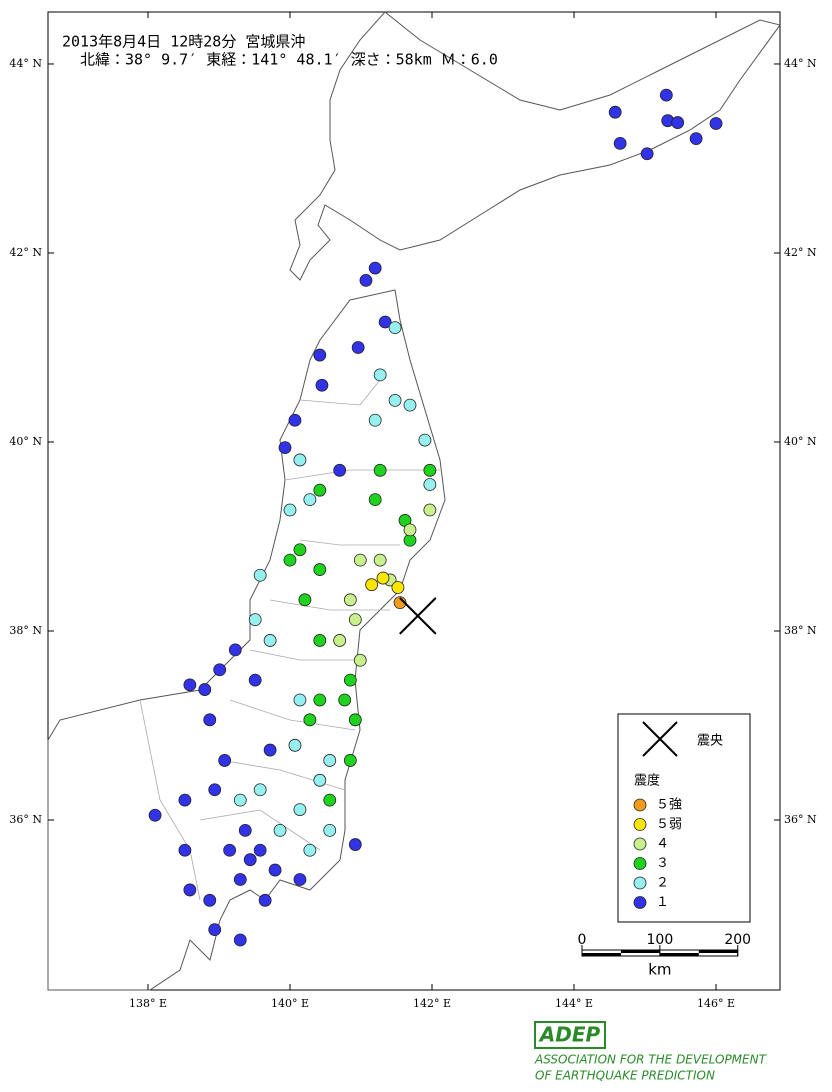 This screenshot has width=832, height=1092. Describe the element at coordinates (574, 1003) in the screenshot. I see `x-tick-label: 144° E` at that location.